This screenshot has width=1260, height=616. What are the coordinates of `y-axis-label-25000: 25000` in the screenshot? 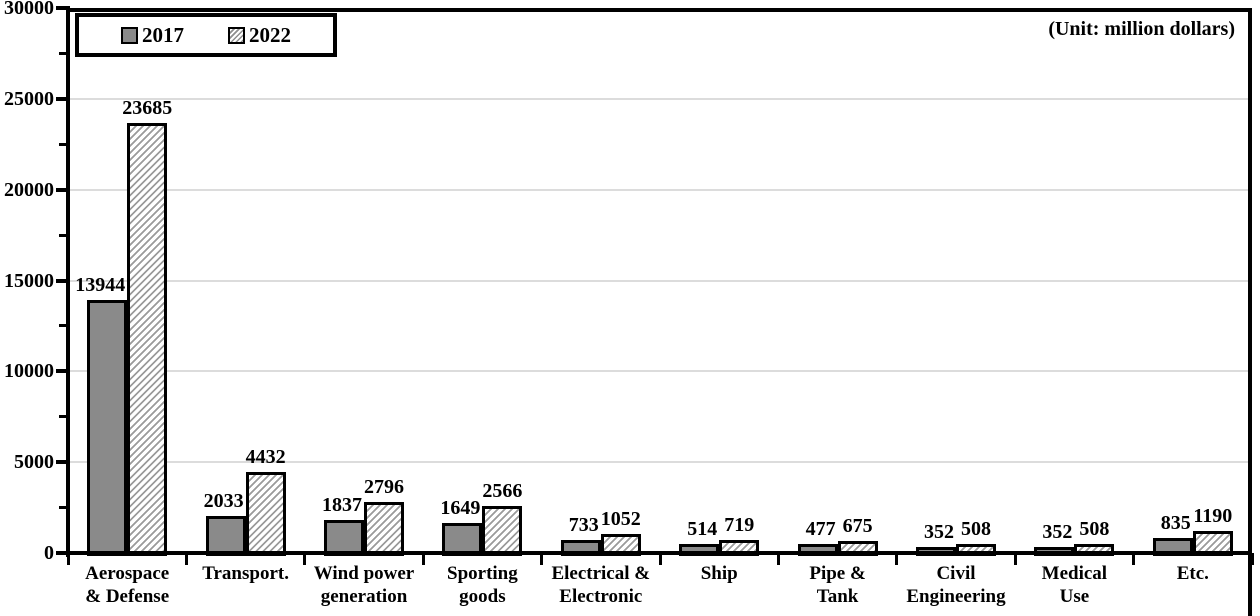 It's located at (29, 98).